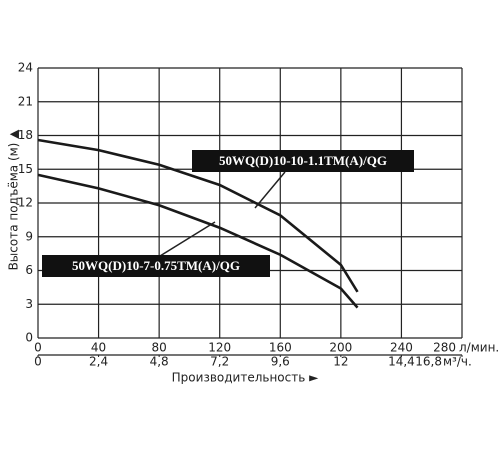 The image size is (500, 450). Describe the element at coordinates (457, 362) in the screenshot. I see `x2-unit: м³/ч.` at that location.